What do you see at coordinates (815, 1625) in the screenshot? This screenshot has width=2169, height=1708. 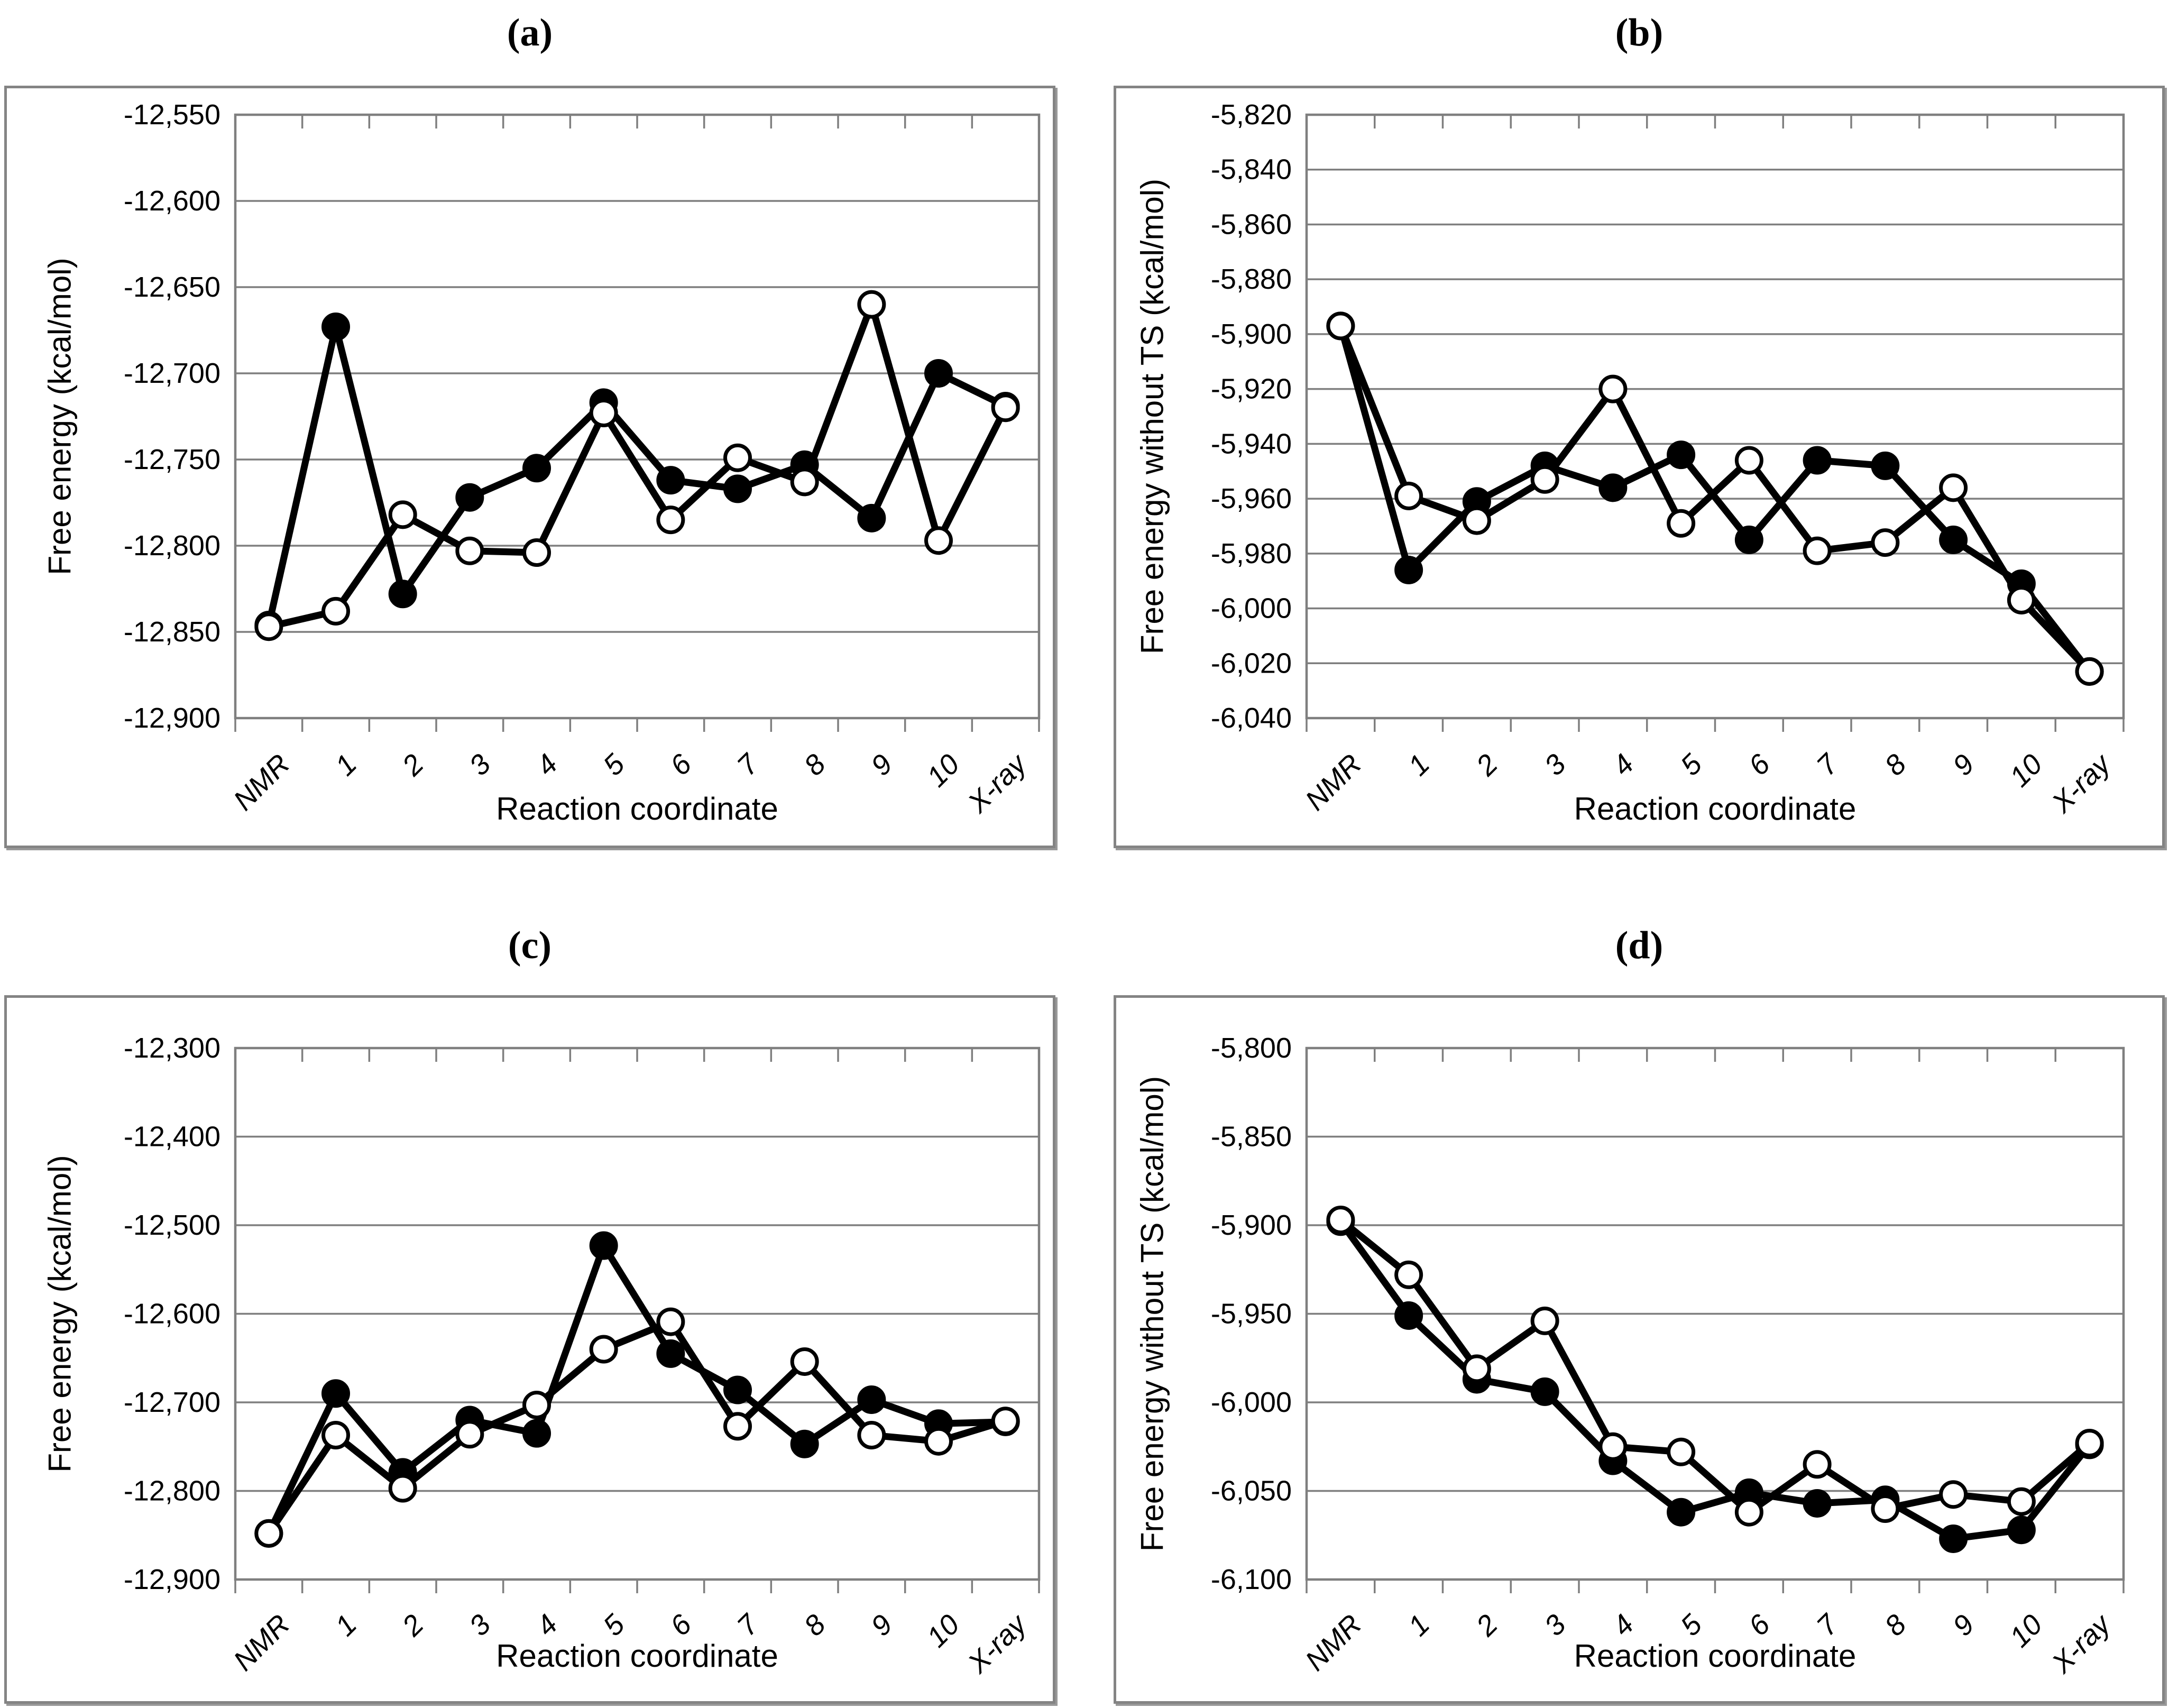 I see `x-tick-label: 8` at bounding box center [815, 1625].